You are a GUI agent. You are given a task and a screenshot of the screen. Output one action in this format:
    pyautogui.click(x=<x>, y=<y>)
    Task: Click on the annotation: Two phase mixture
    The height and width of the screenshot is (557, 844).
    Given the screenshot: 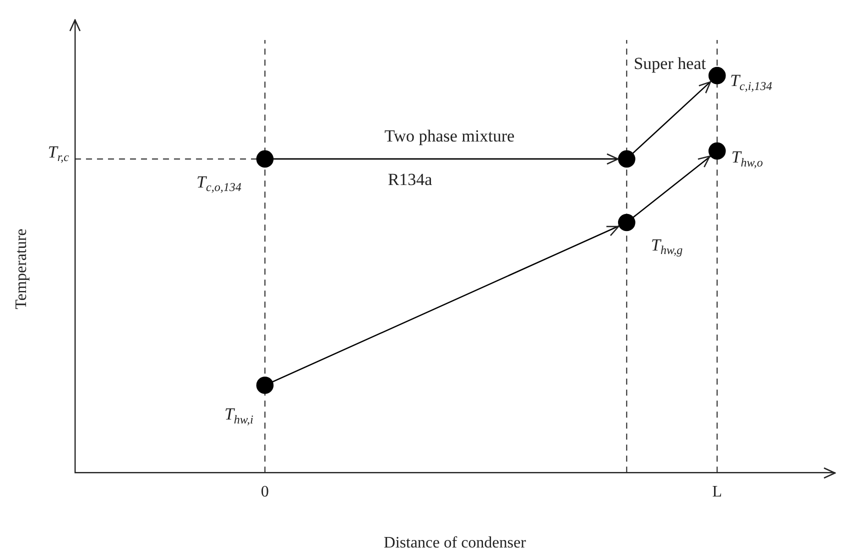 What is the action you would take?
    pyautogui.click(x=449, y=136)
    